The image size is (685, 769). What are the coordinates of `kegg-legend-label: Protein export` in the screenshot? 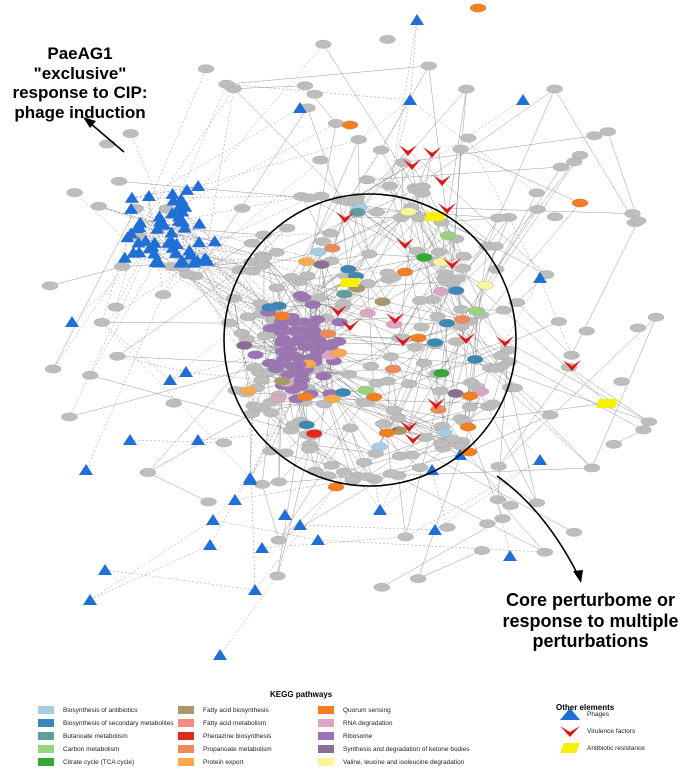 It's located at (223, 762).